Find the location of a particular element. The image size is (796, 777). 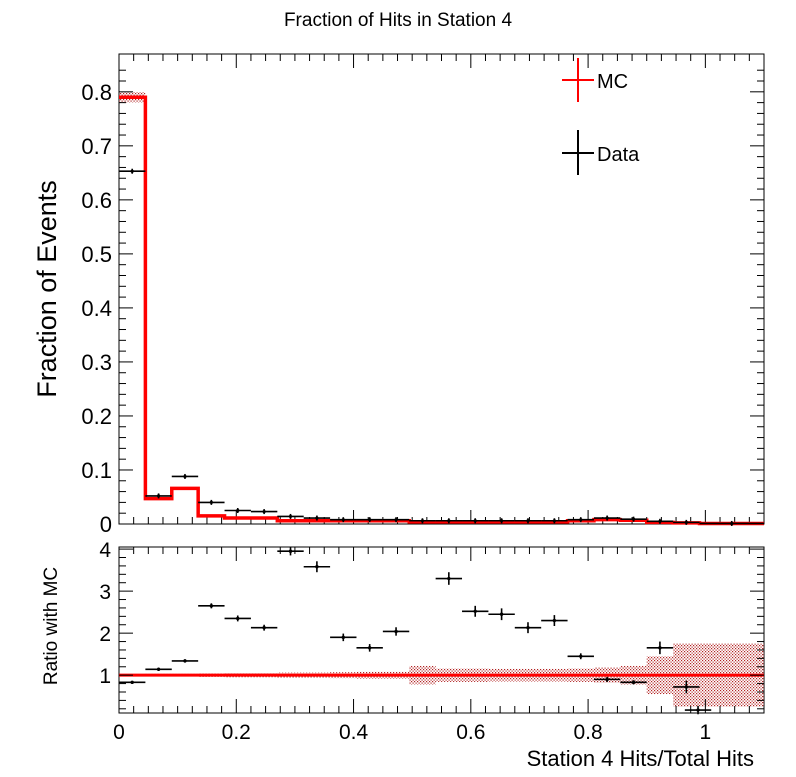

legend-mc-label: MC is located at coordinates (612, 82).